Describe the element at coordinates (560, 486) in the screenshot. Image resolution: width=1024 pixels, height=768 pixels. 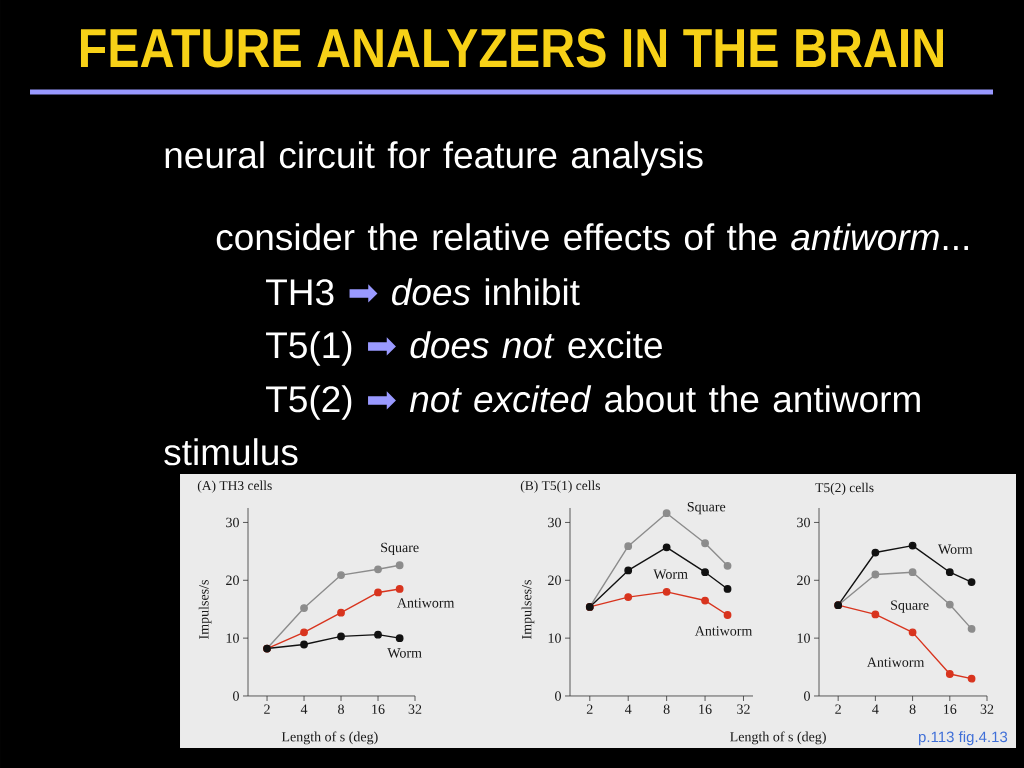
I see `chart-title: (B) T5(1) cells` at that location.